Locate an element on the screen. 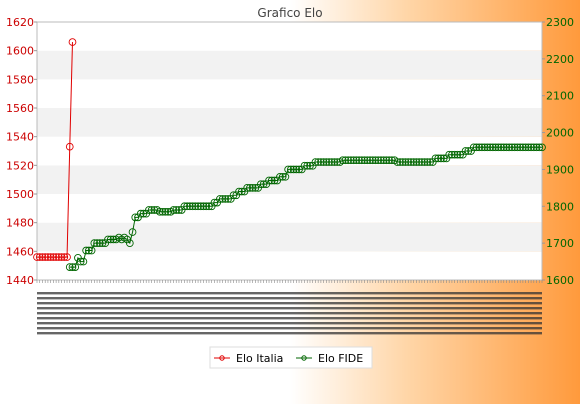  legend-box is located at coordinates (291, 357).